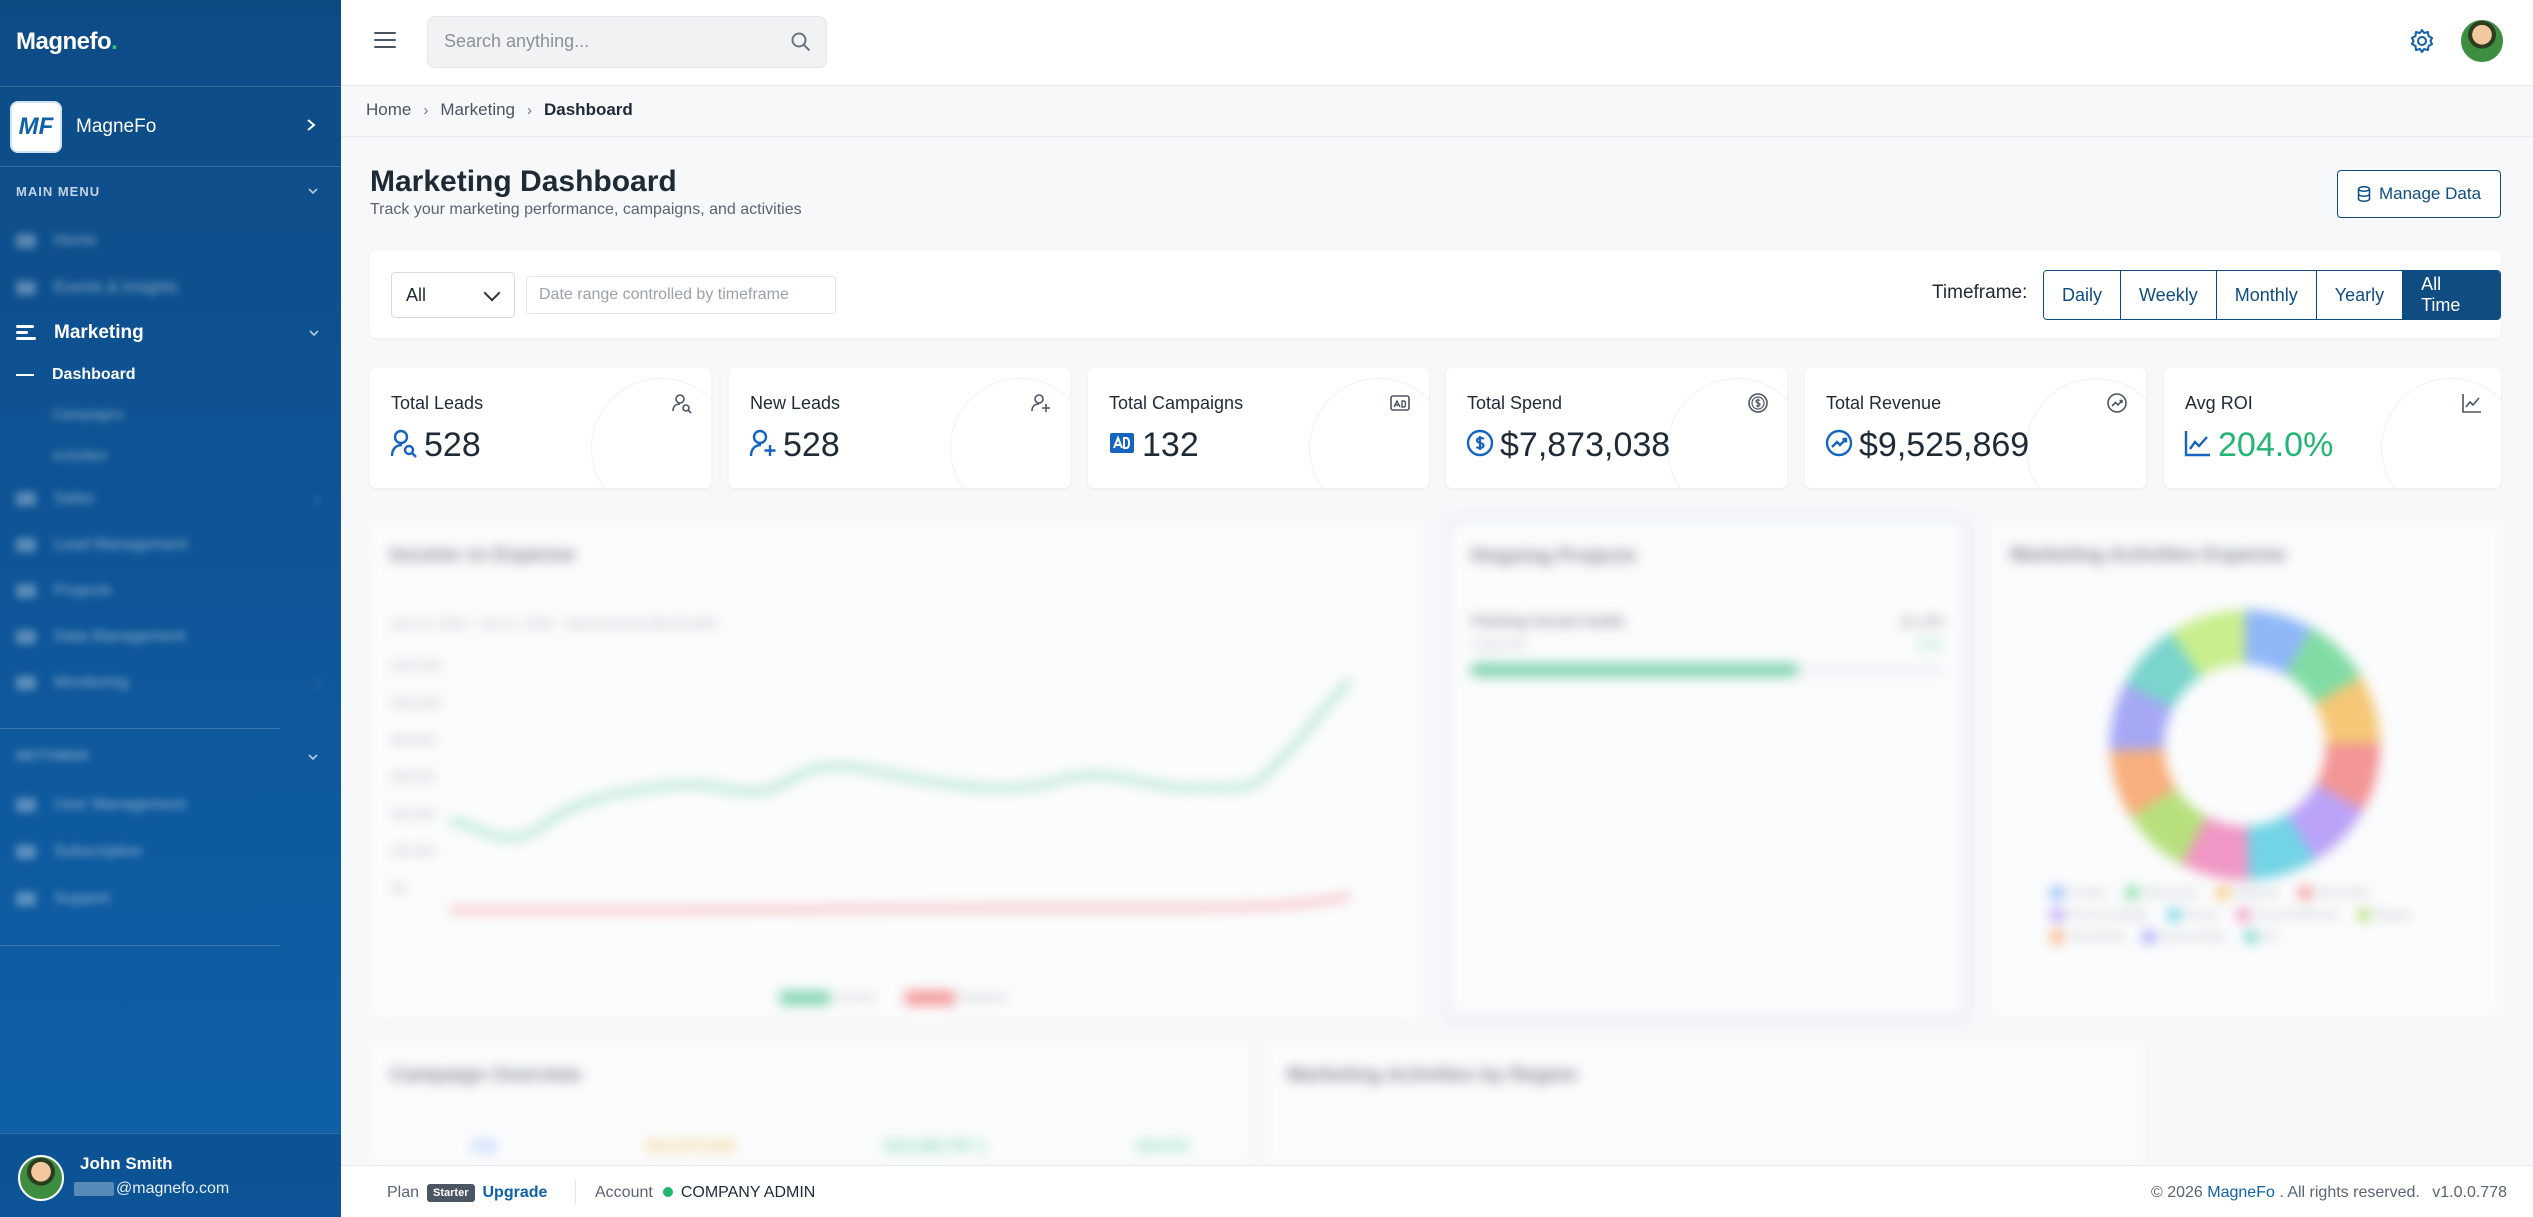 The width and height of the screenshot is (2533, 1217). What do you see at coordinates (588, 109) in the screenshot?
I see `breadcrumb-current: Dashboard` at bounding box center [588, 109].